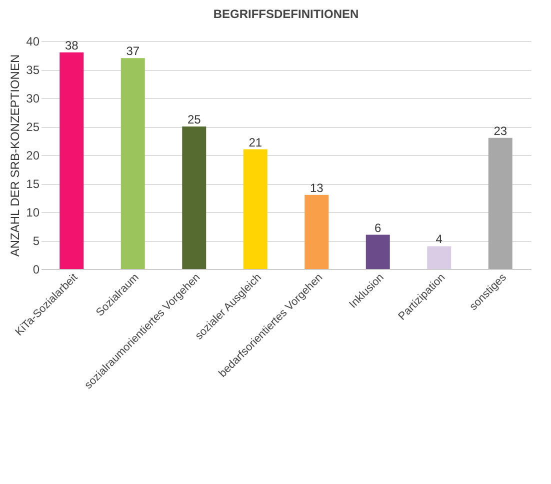  I want to click on data-label: 38, so click(71, 45).